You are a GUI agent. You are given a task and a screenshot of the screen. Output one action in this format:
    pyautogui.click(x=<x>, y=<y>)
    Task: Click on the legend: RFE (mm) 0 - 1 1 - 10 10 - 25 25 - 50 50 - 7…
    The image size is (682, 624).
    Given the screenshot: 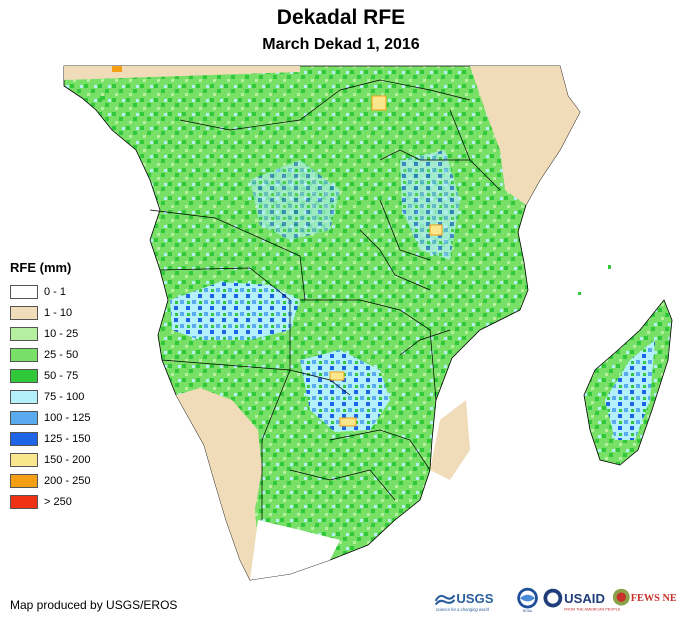 What is the action you would take?
    pyautogui.click(x=50, y=386)
    